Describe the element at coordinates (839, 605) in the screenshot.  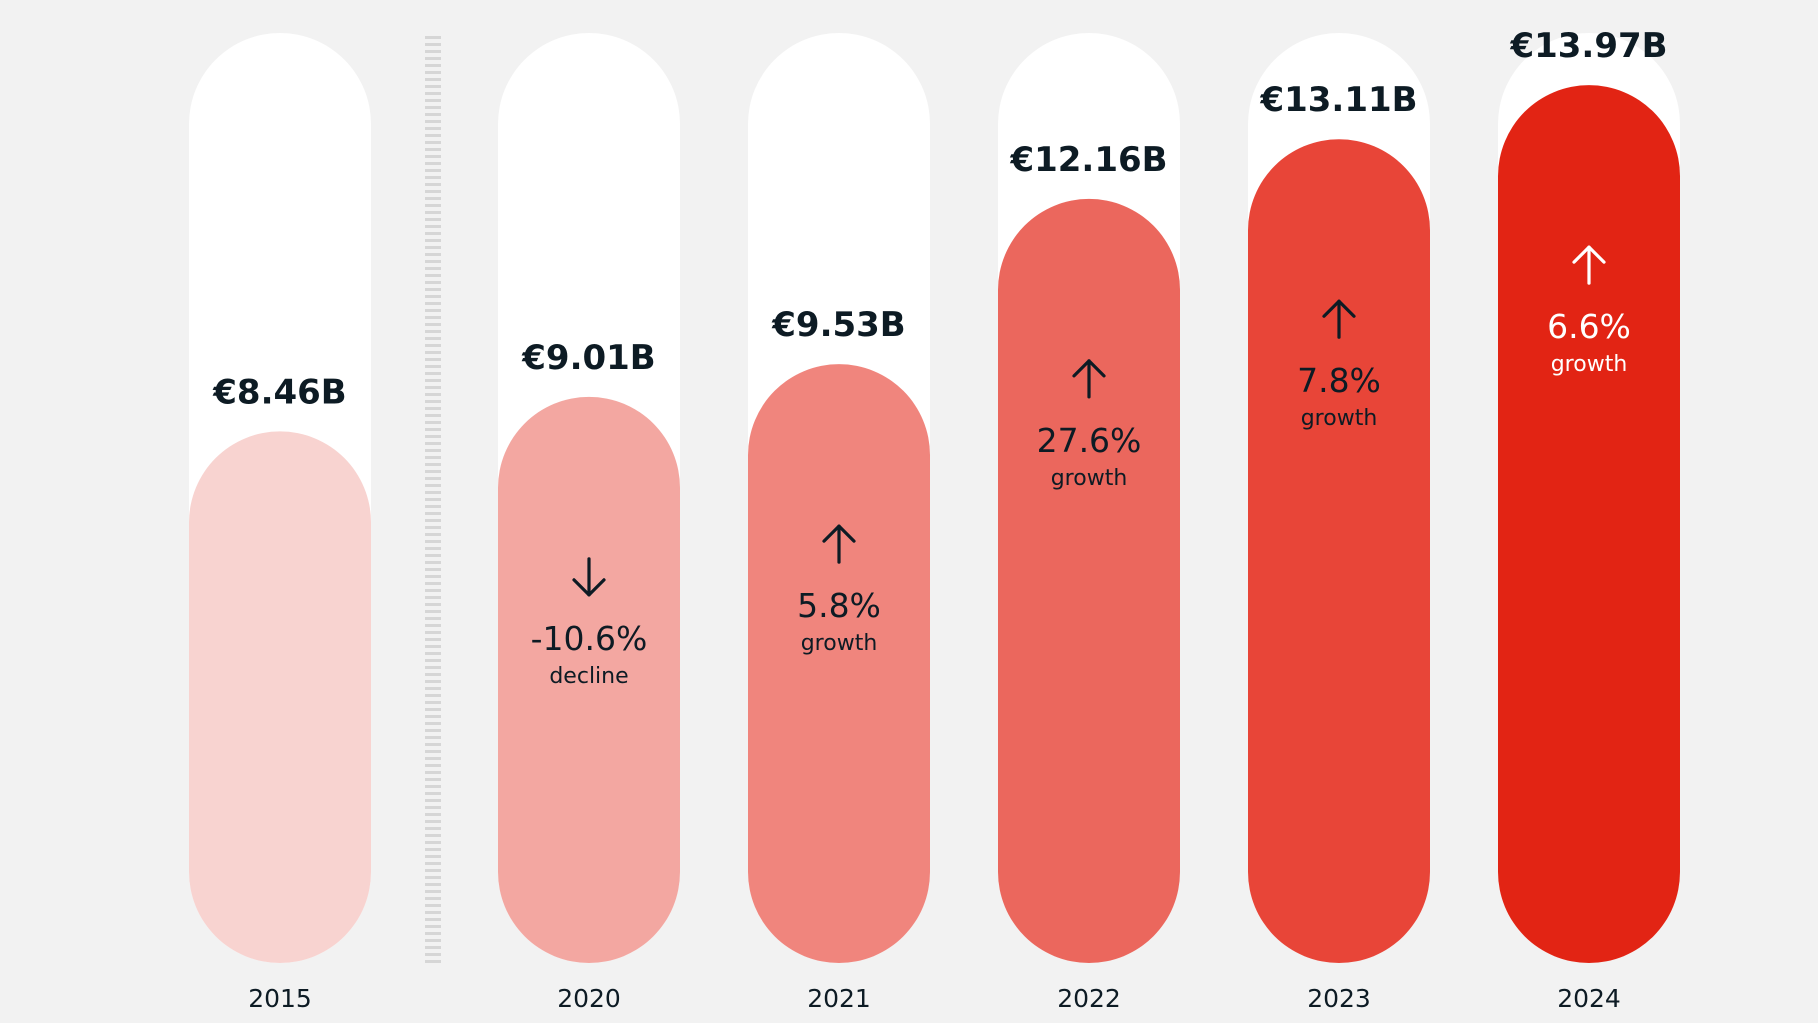
I see `change-percent-2021: 5.8%` at that location.